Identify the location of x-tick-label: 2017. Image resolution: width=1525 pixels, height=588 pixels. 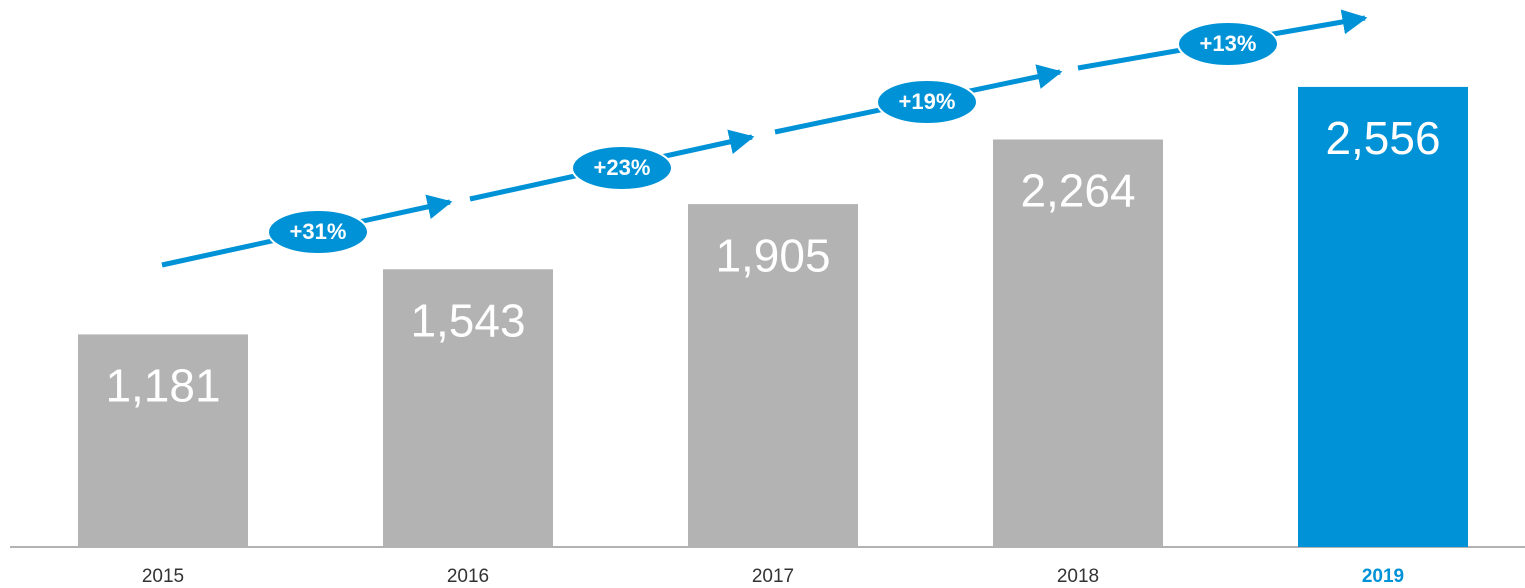
(773, 576).